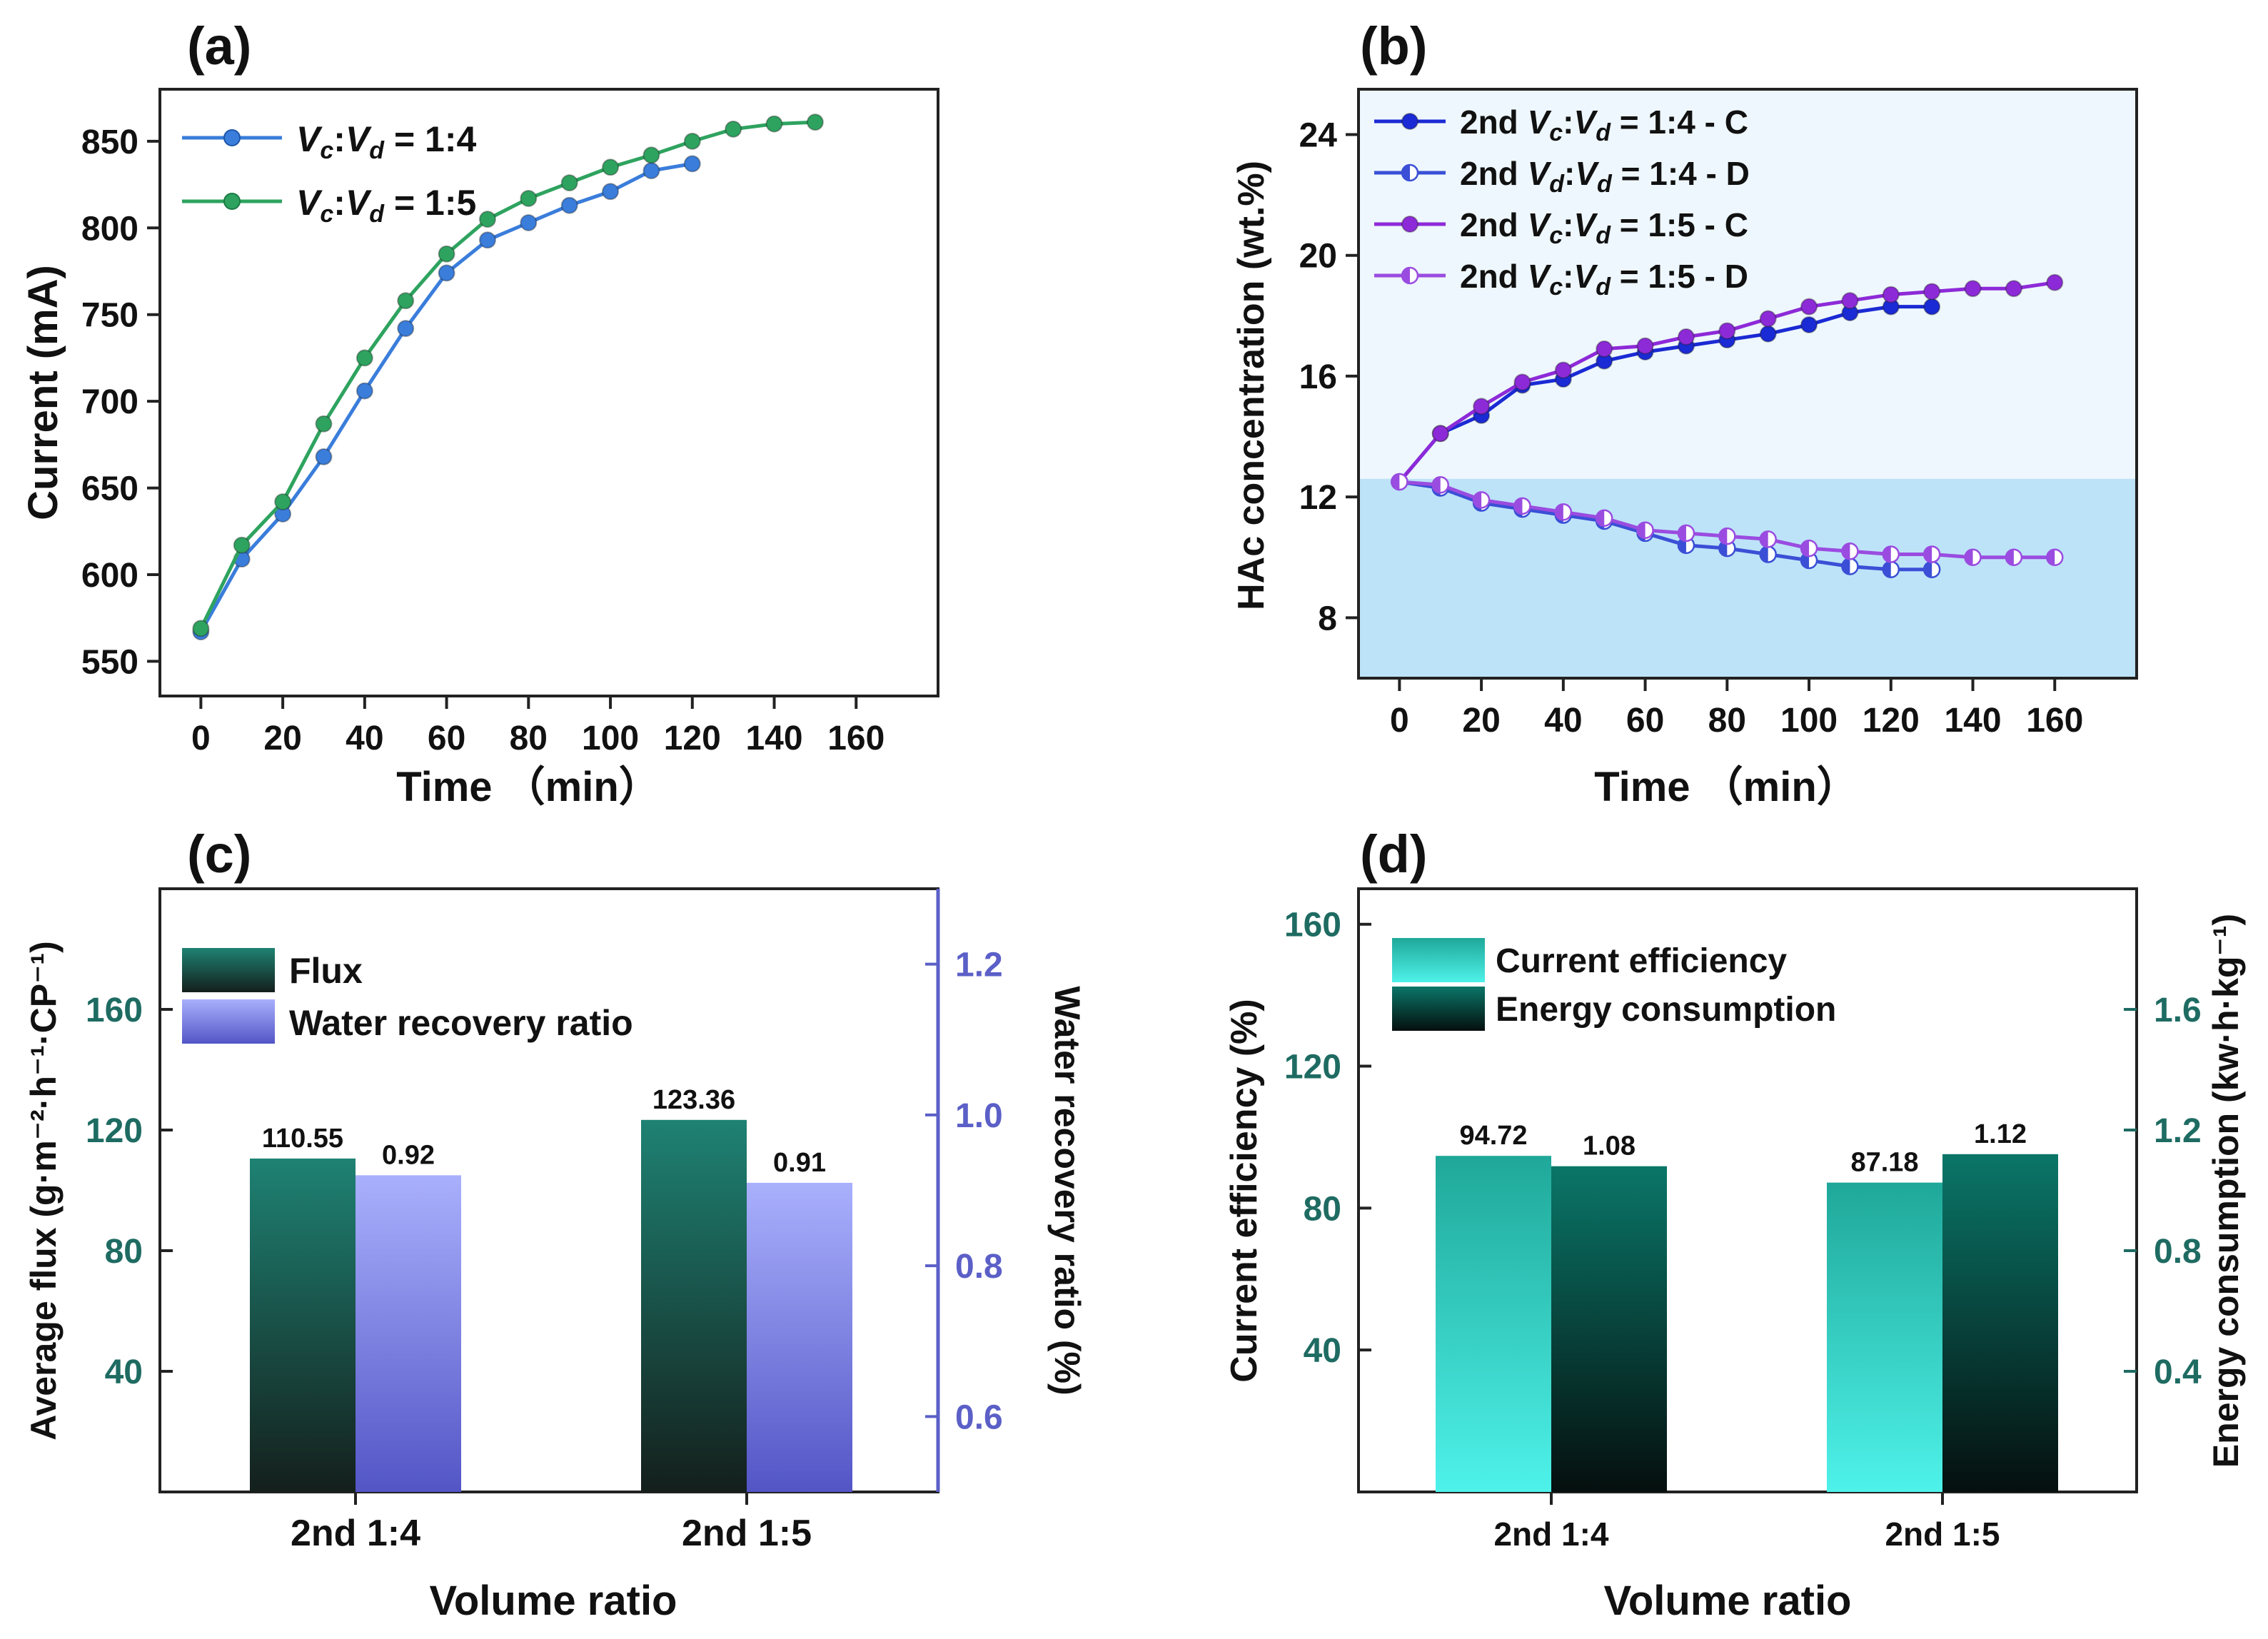  What do you see at coordinates (109, 489) in the screenshot?
I see `y-tick-label: 650` at bounding box center [109, 489].